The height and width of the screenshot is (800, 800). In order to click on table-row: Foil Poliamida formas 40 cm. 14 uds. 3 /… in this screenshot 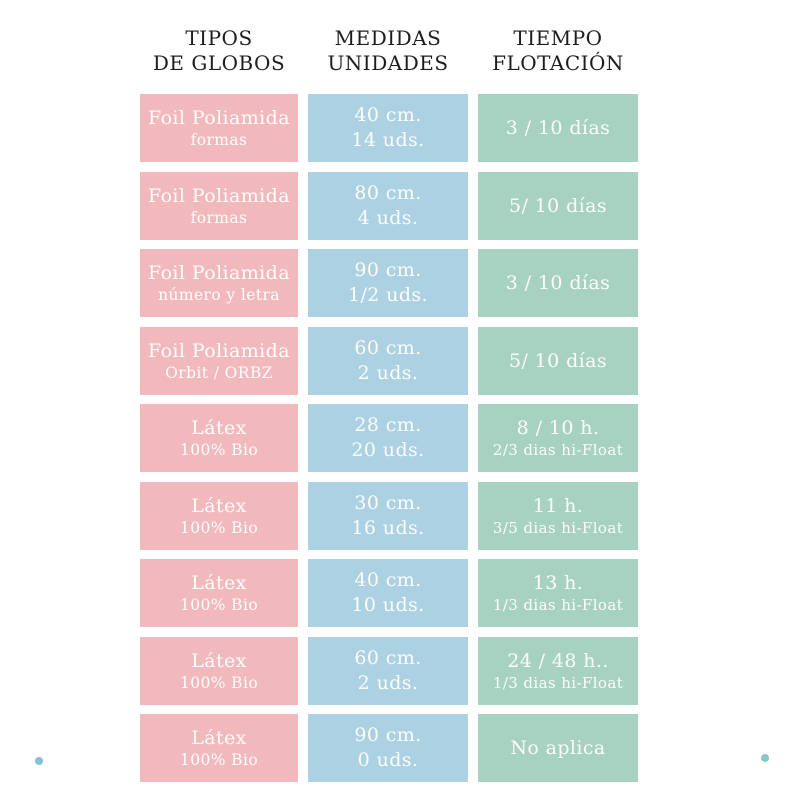, I will do `click(389, 128)`.